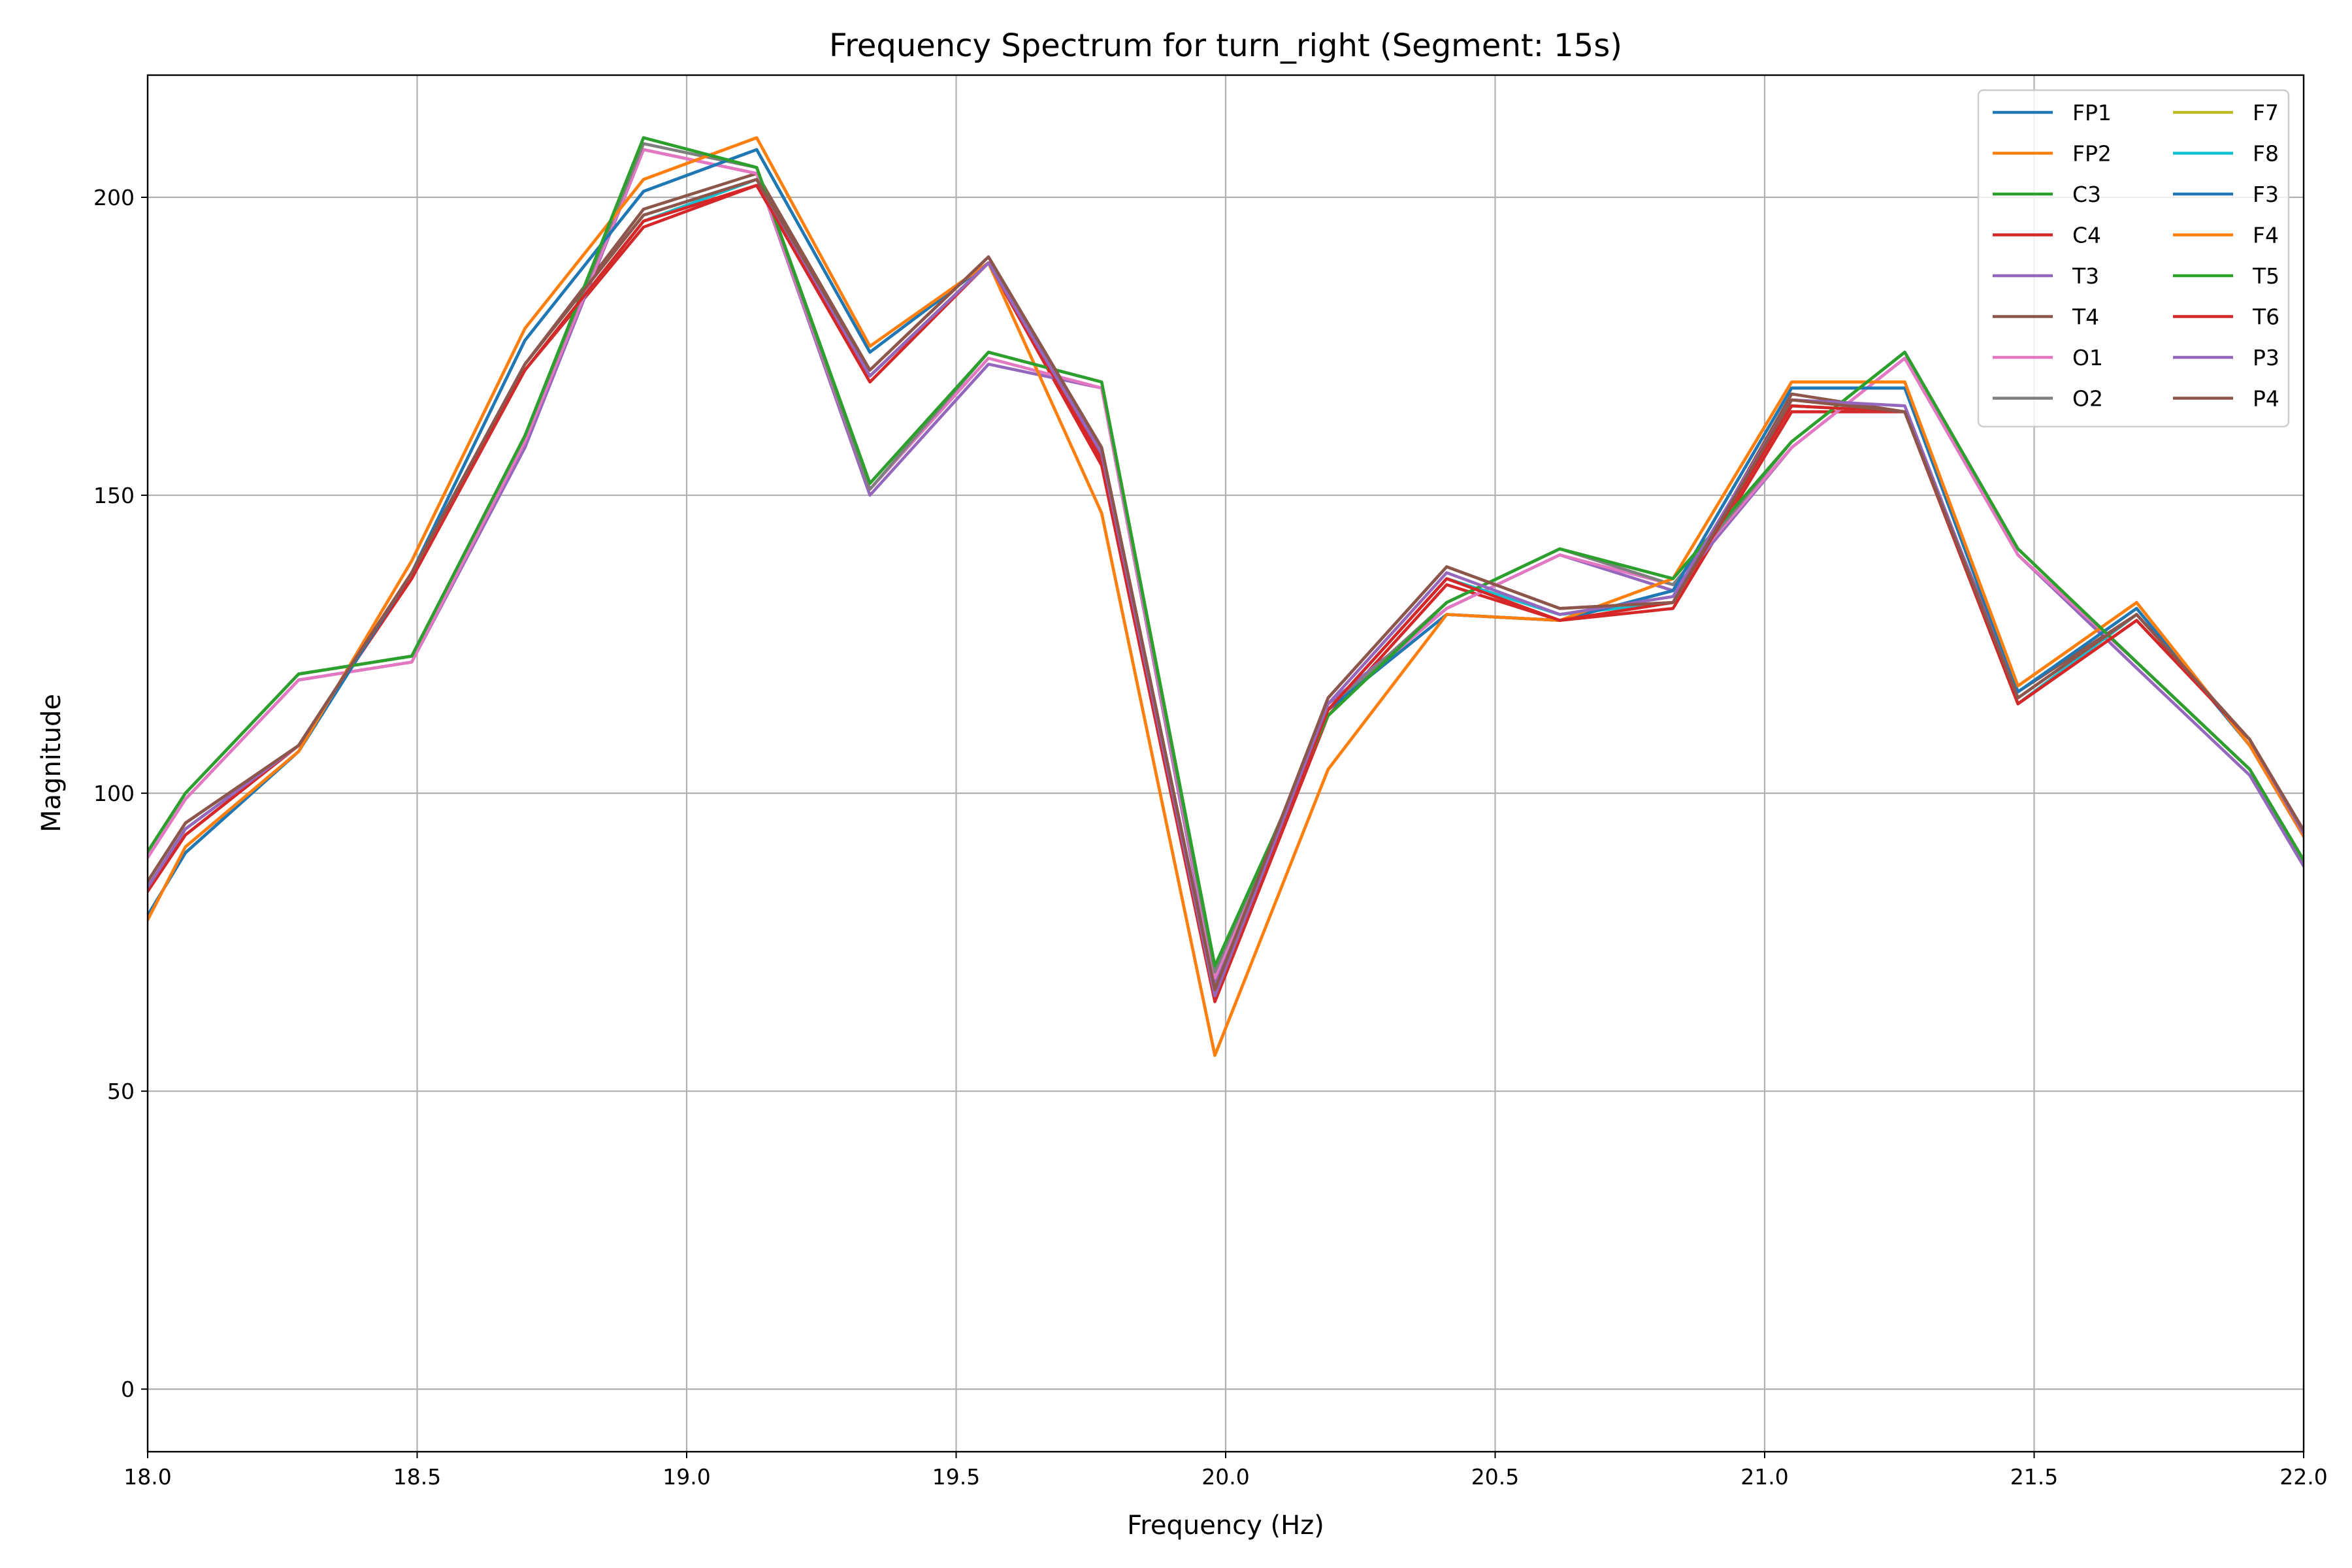 The height and width of the screenshot is (1568, 2352). What do you see at coordinates (114, 793) in the screenshot?
I see `y-tick-label: 100` at bounding box center [114, 793].